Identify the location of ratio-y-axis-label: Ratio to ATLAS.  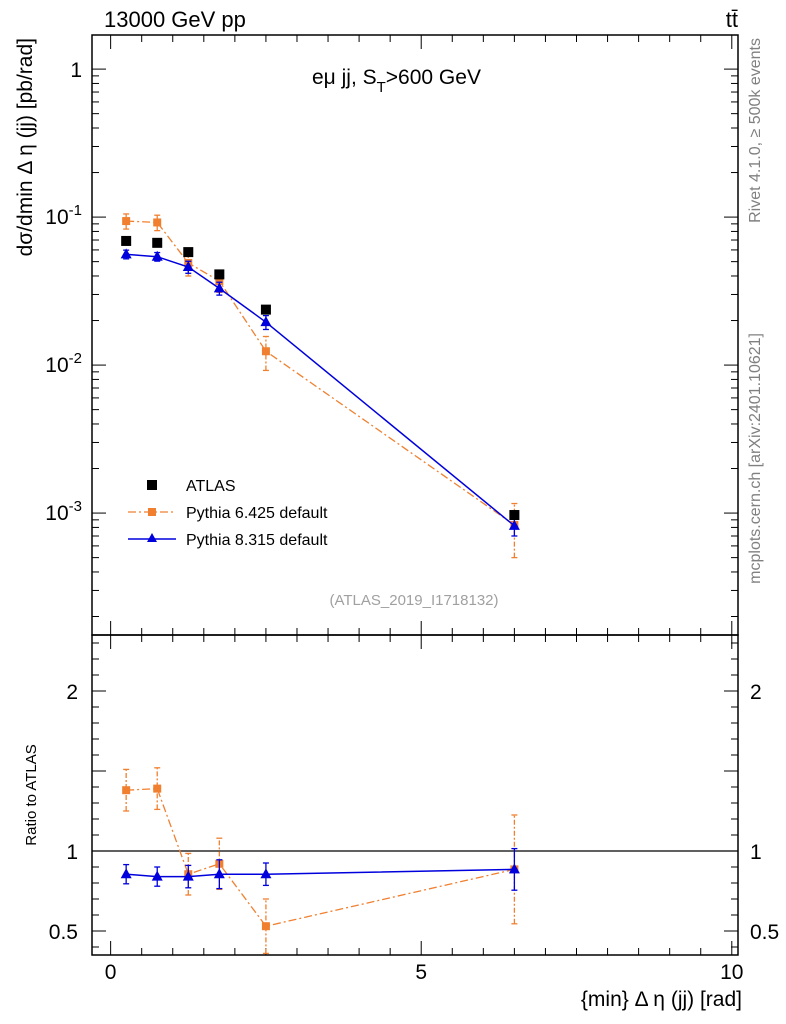
(31, 794).